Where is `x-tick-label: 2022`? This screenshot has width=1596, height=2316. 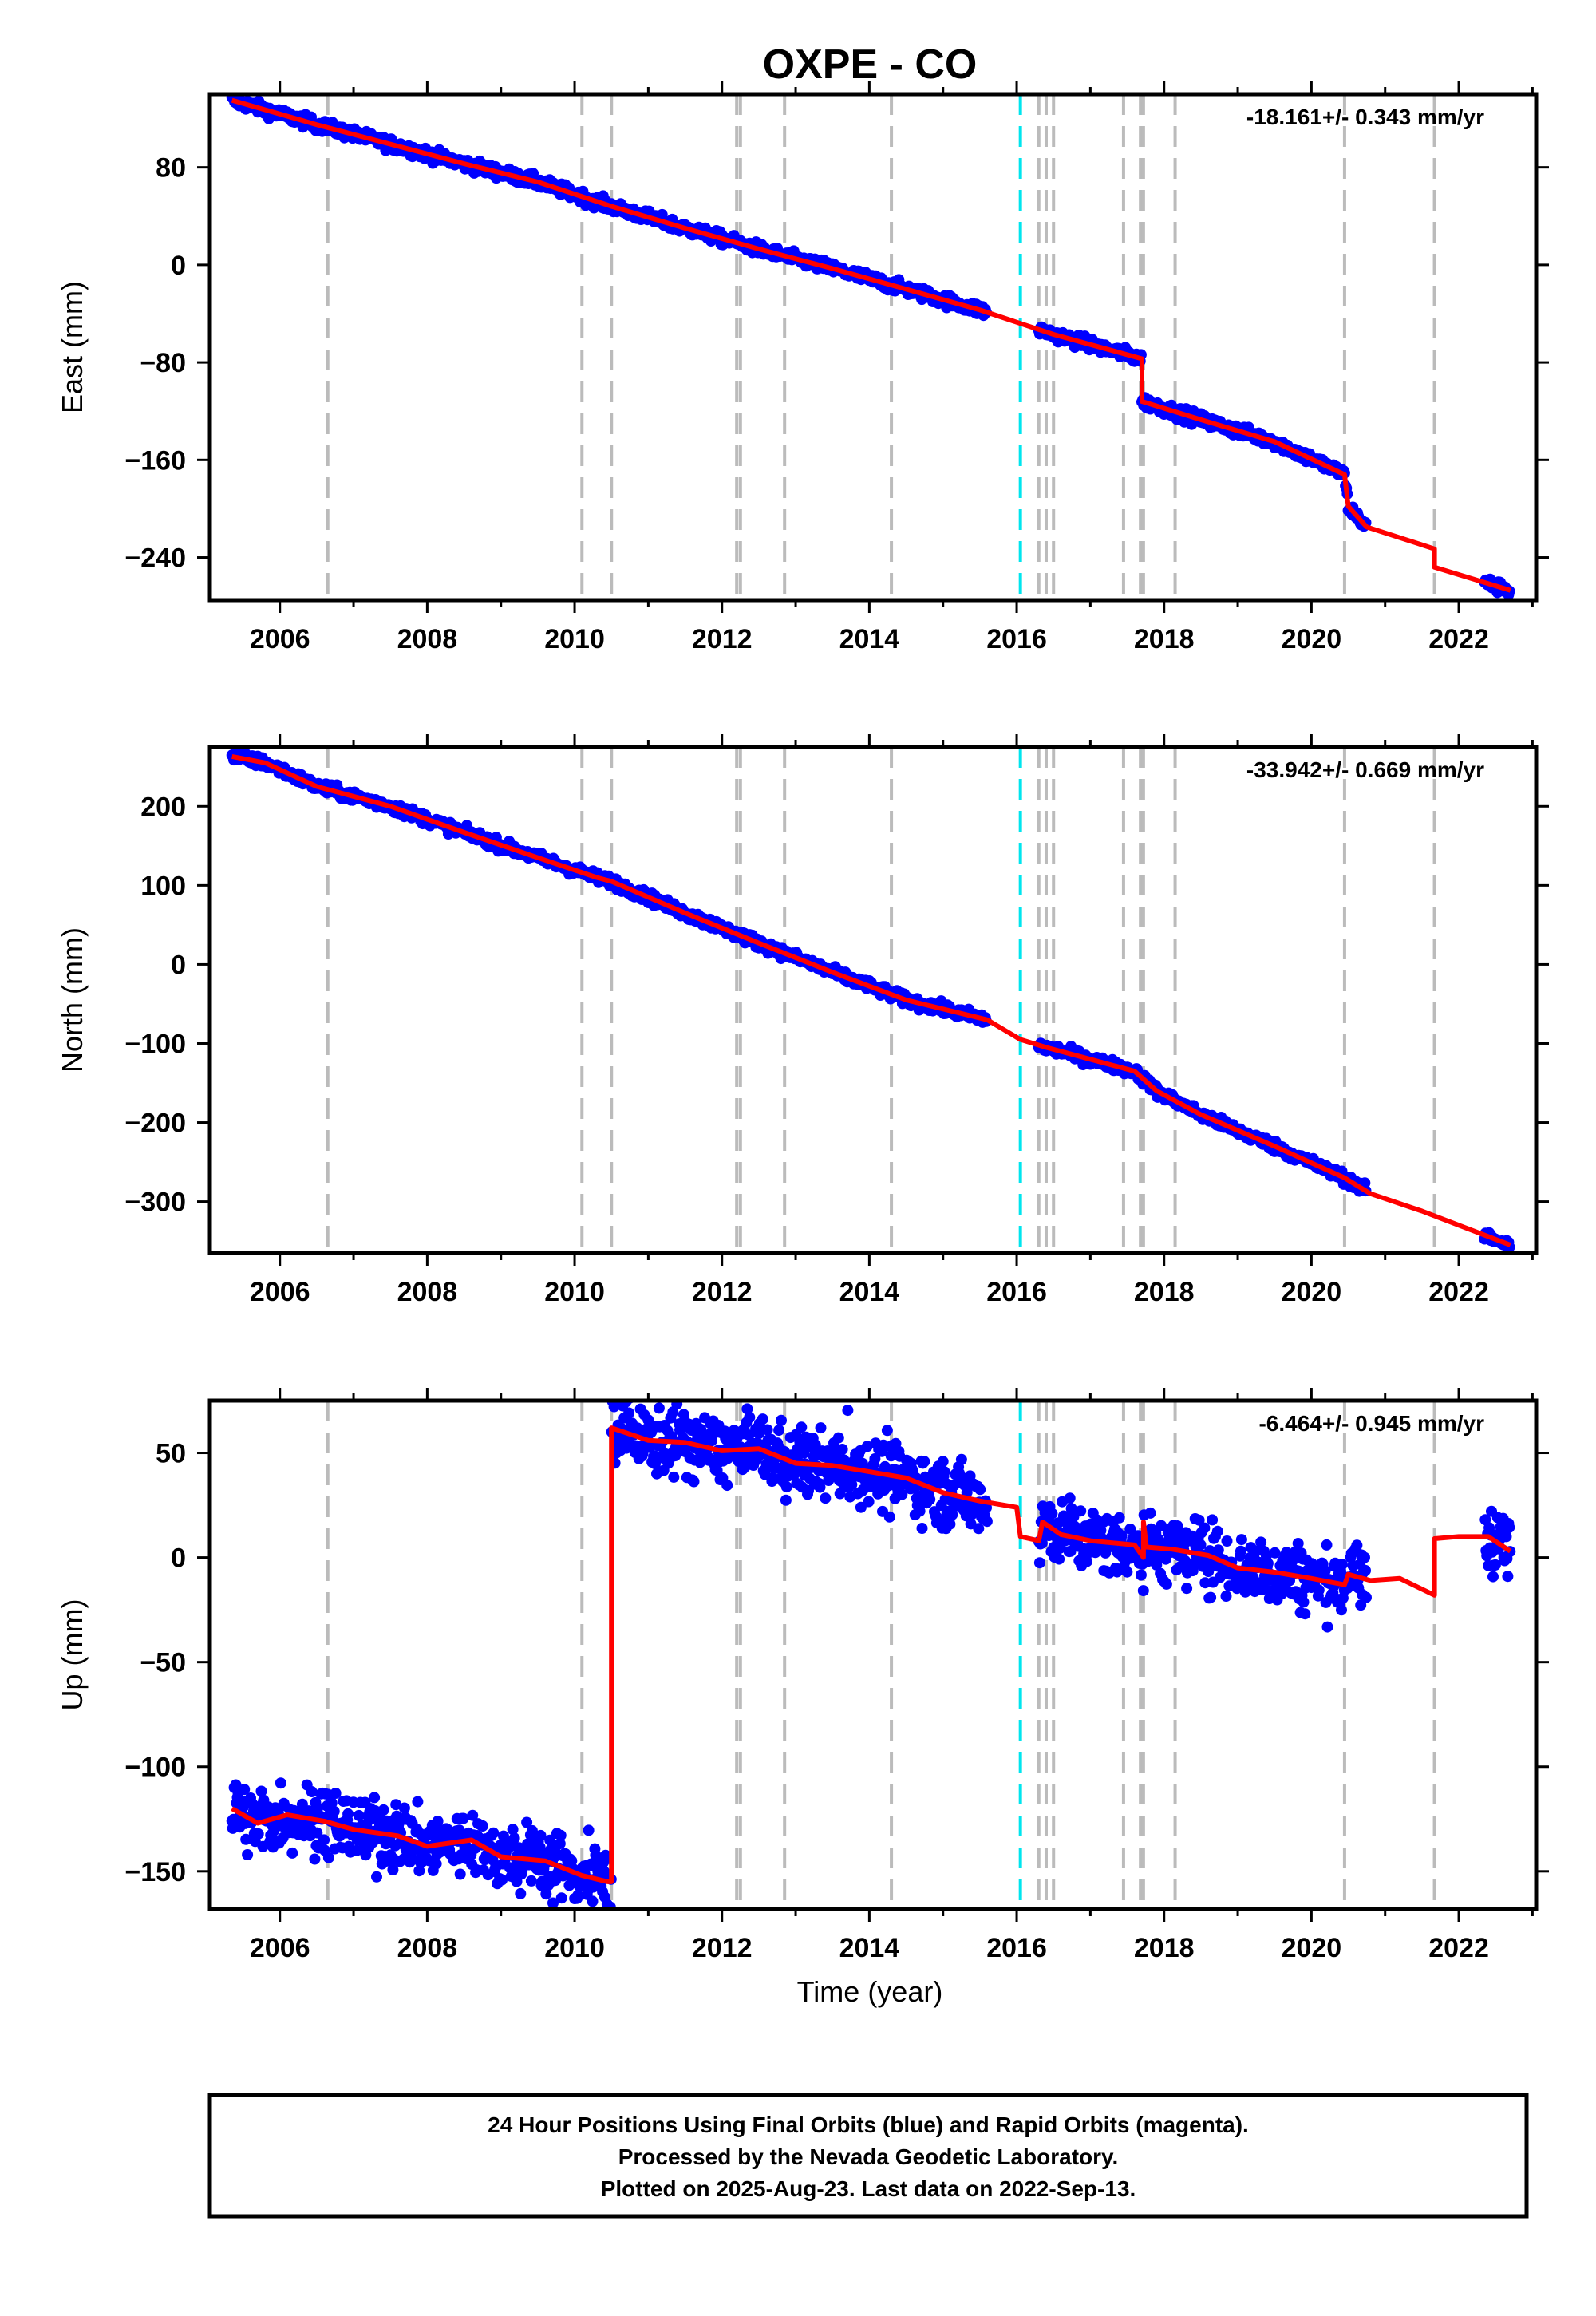
x-tick-label: 2022 is located at coordinates (1458, 639).